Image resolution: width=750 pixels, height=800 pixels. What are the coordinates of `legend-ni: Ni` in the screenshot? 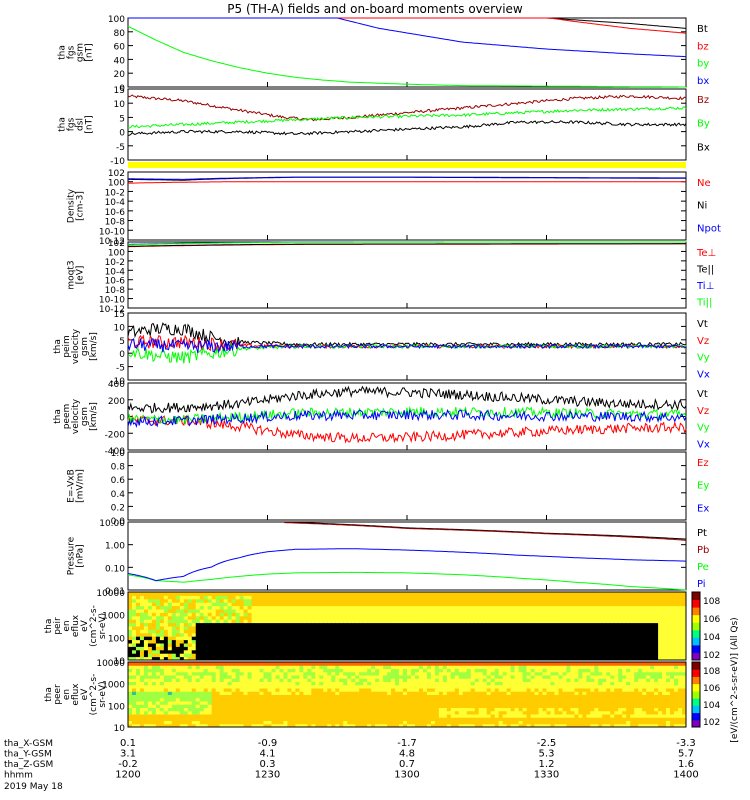 It's located at (702, 206).